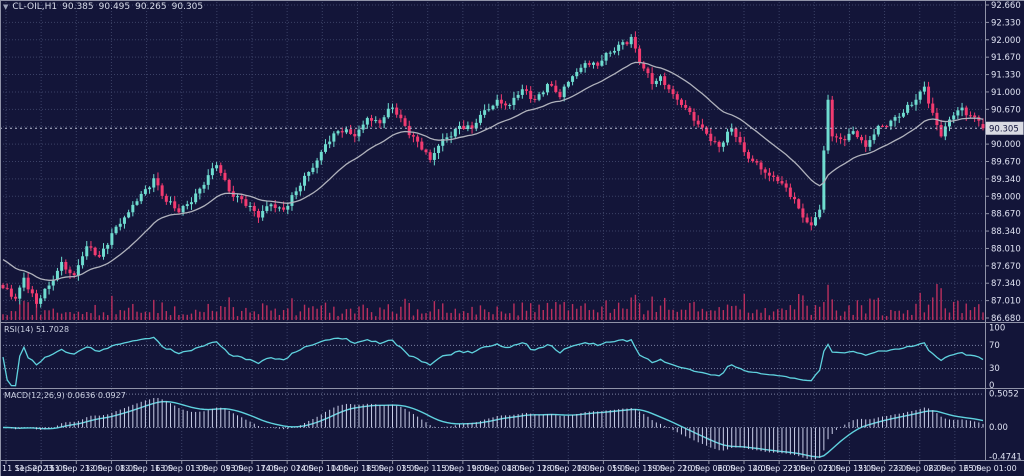 This screenshot has height=476, width=1024. I want to click on axis-label: 13 Sep 09:00, so click(216, 468).